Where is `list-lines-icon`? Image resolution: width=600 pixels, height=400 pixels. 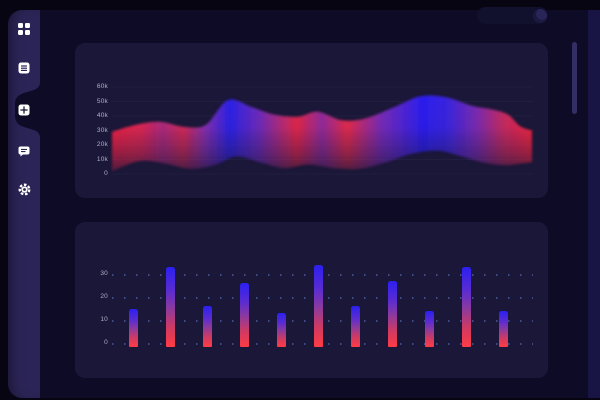 list-lines-icon is located at coordinates (24, 67).